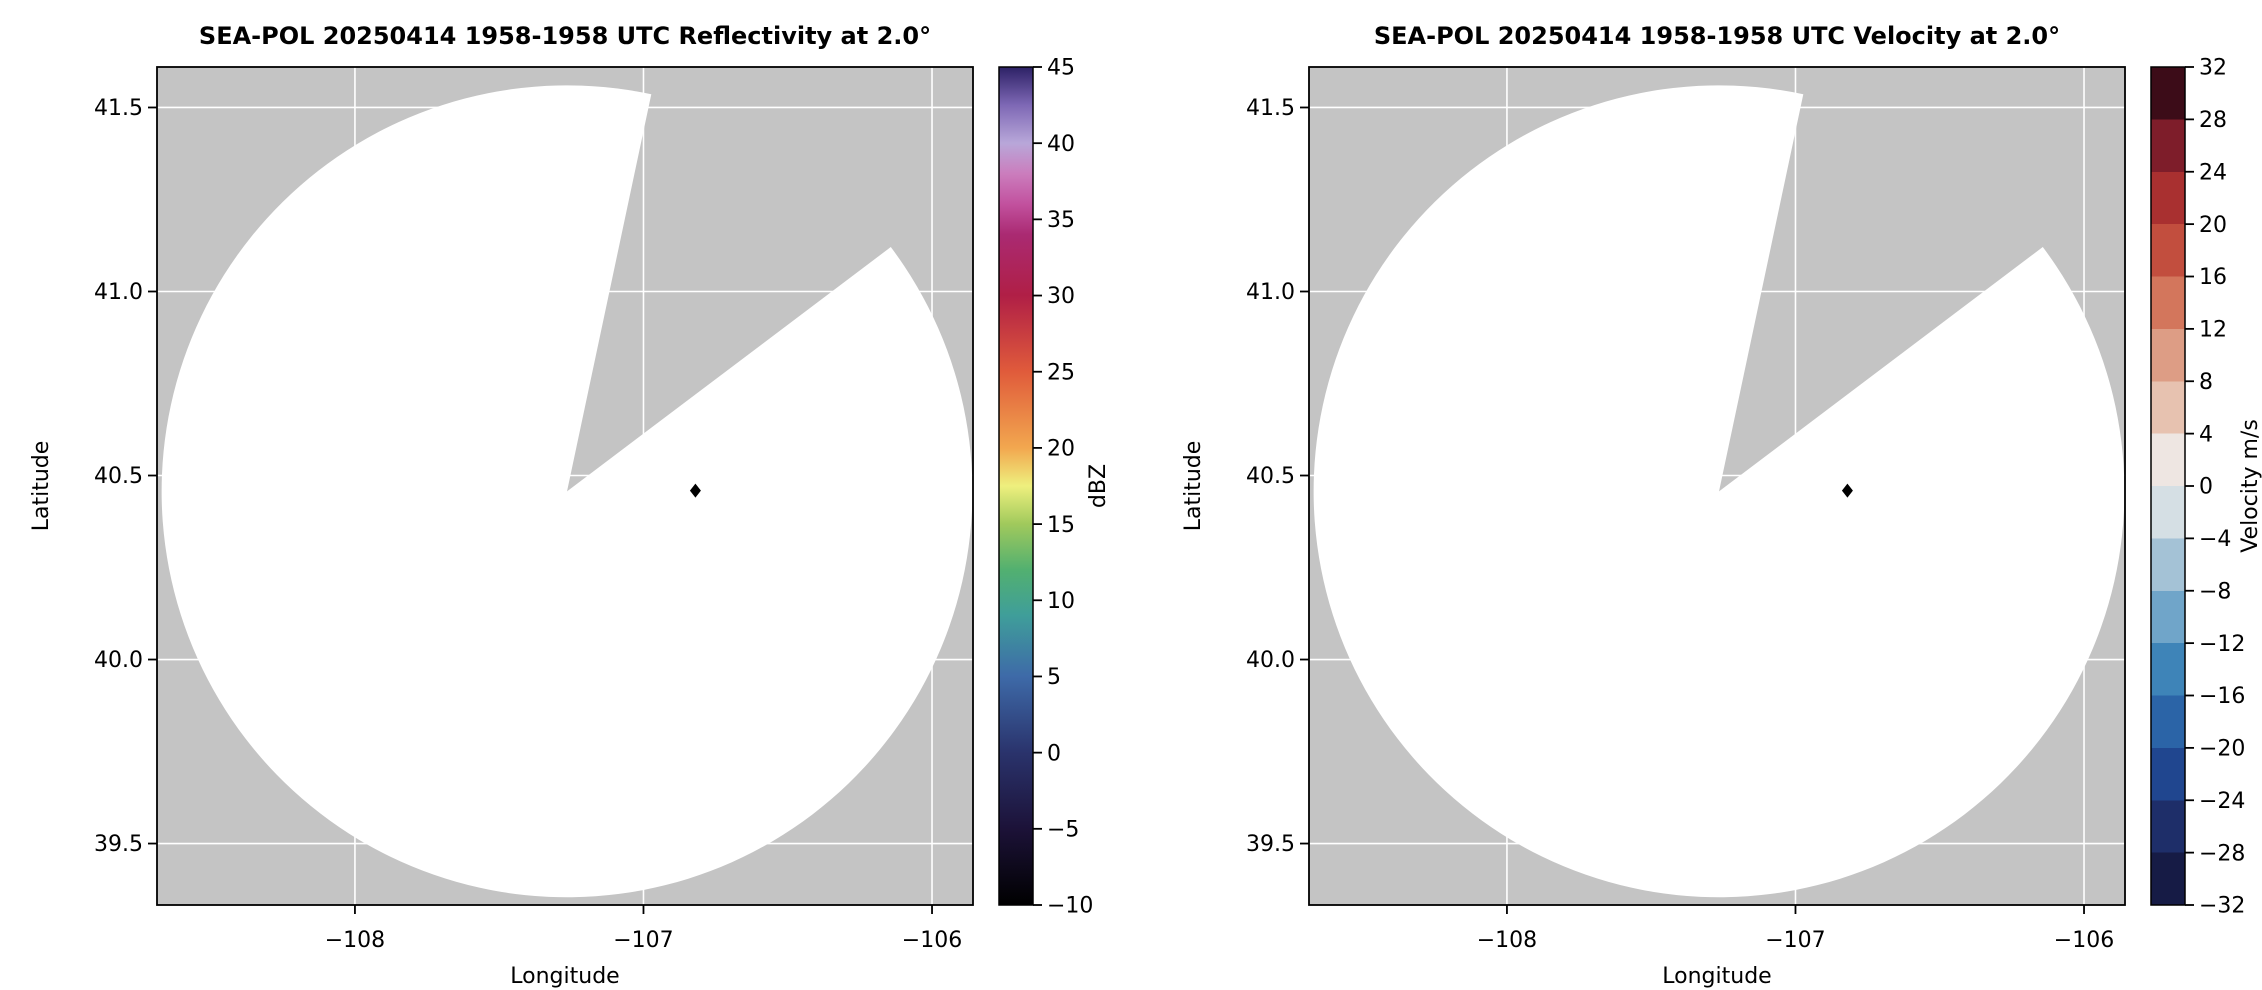 The image size is (2262, 990). Describe the element at coordinates (2222, 906) in the screenshot. I see `colorbar-tick-label: −32` at that location.